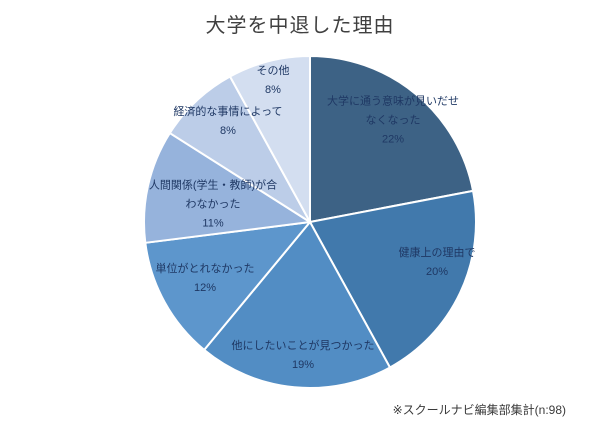 The height and width of the screenshot is (431, 600). What do you see at coordinates (479, 410) in the screenshot?
I see `source-note: ※スクールナビ編集部集計(n:98)` at bounding box center [479, 410].